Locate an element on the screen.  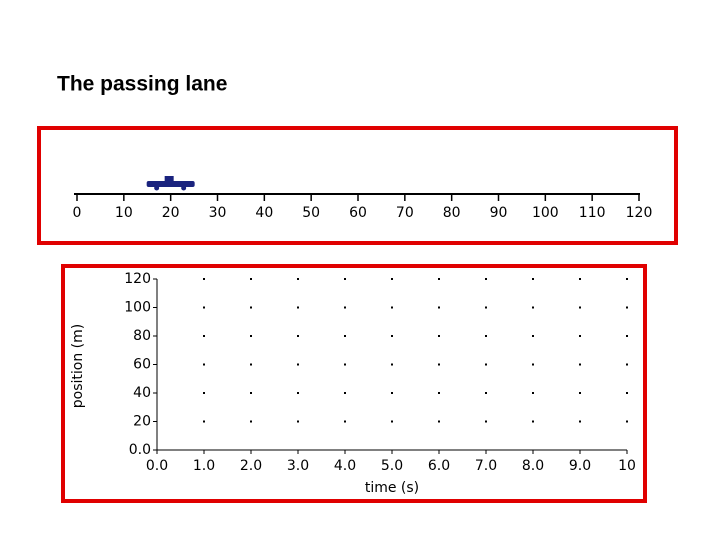
x-tick-label: 0.0 is located at coordinates (157, 466).